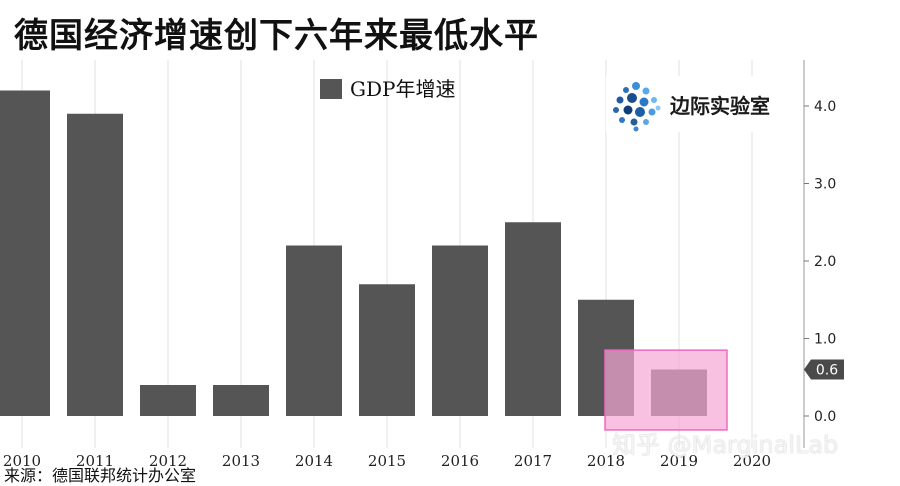 The image size is (900, 486). I want to click on legend-swatch, so click(331, 89).